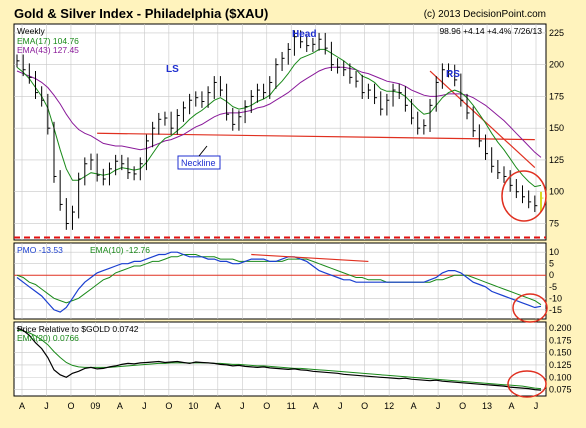 The height and width of the screenshot is (428, 586). Describe the element at coordinates (554, 252) in the screenshot. I see `y-tick-label: 10` at that location.